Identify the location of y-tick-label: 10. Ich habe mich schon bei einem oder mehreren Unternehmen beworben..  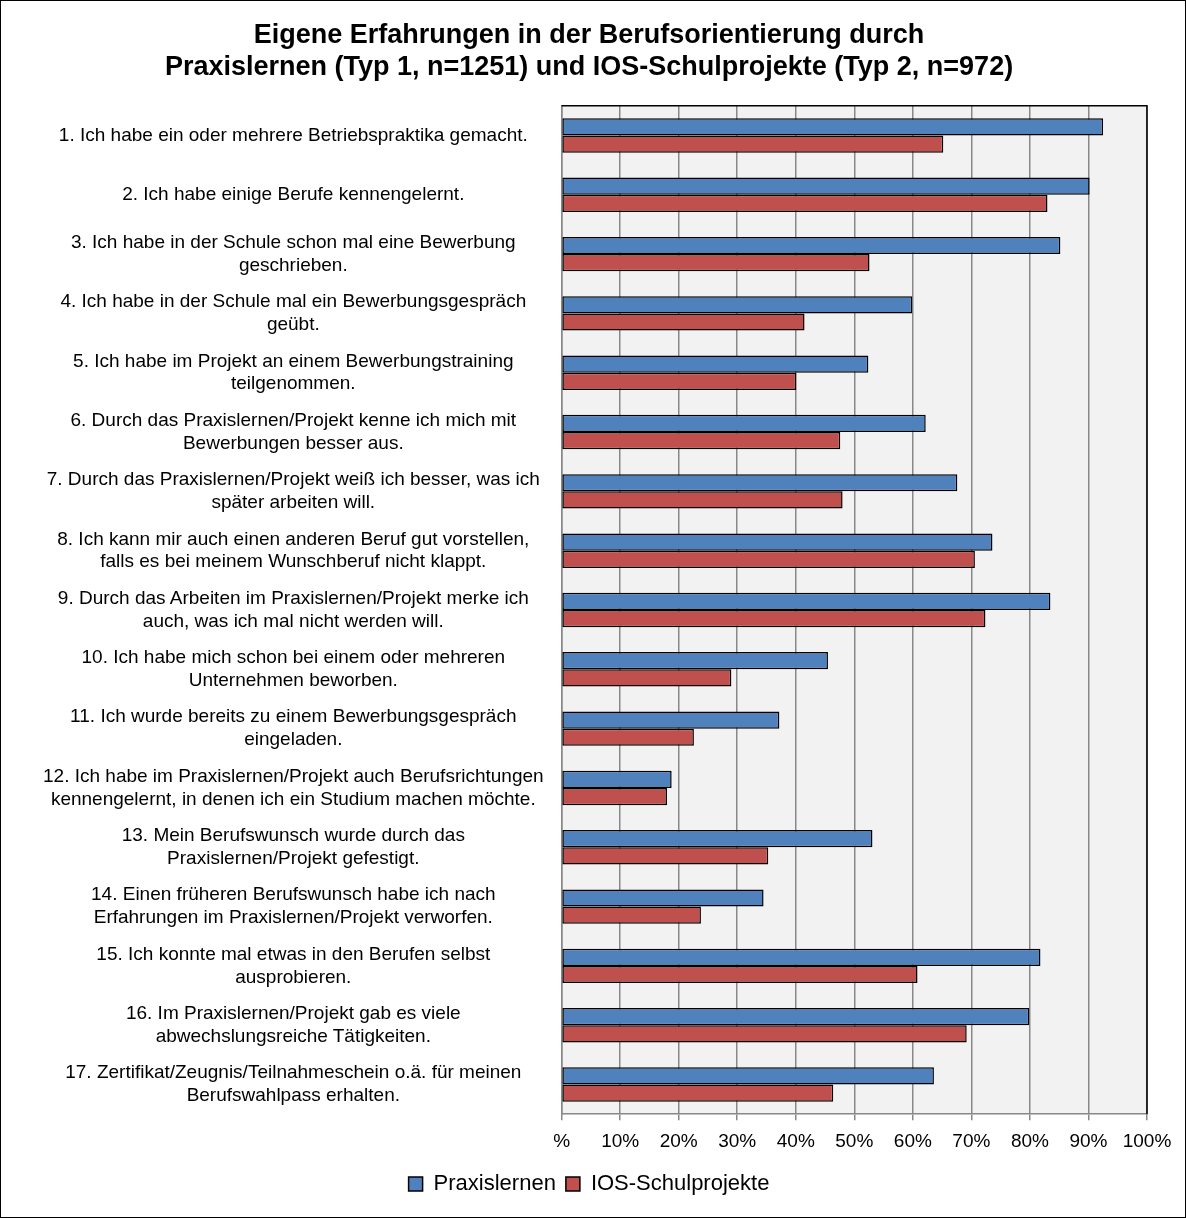
(293, 668).